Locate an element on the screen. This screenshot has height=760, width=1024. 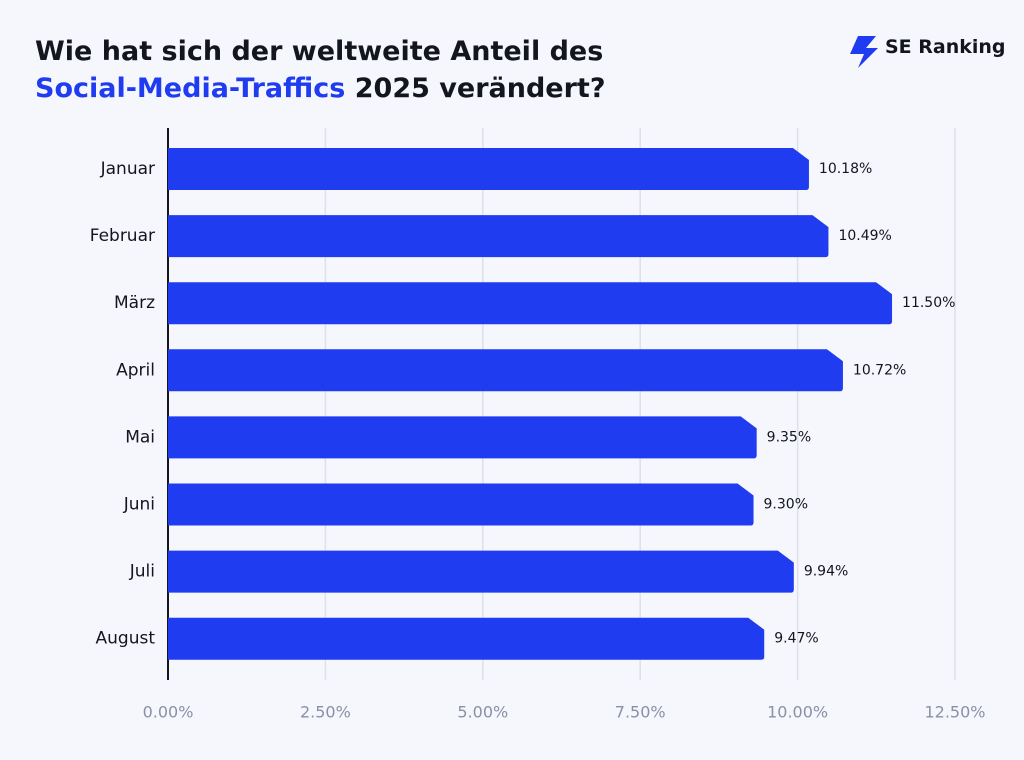
y-tick-label: April is located at coordinates (135, 370).